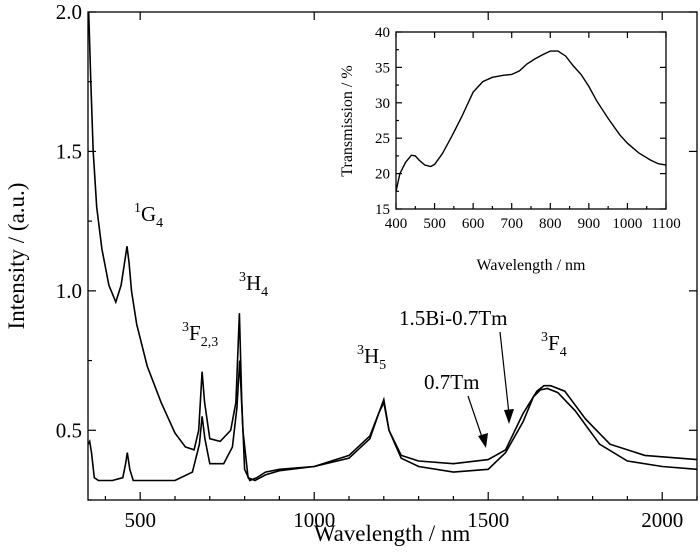  What do you see at coordinates (253, 285) in the screenshot?
I see `peak-label-3H4: 3H4` at bounding box center [253, 285].